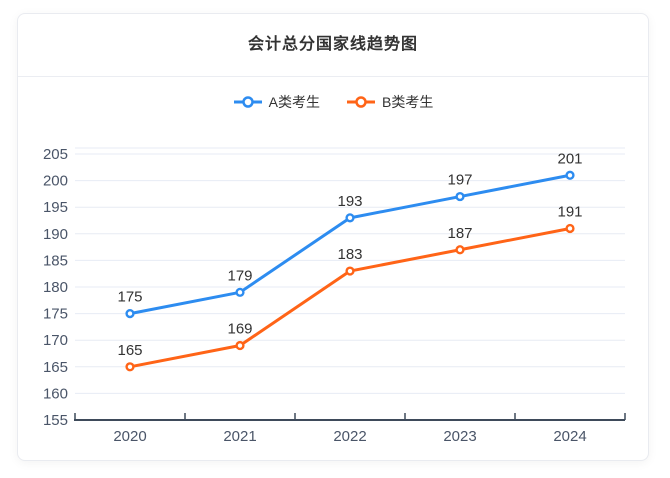  Describe the element at coordinates (239, 436) in the screenshot. I see `x-tick-label: 2021` at that location.